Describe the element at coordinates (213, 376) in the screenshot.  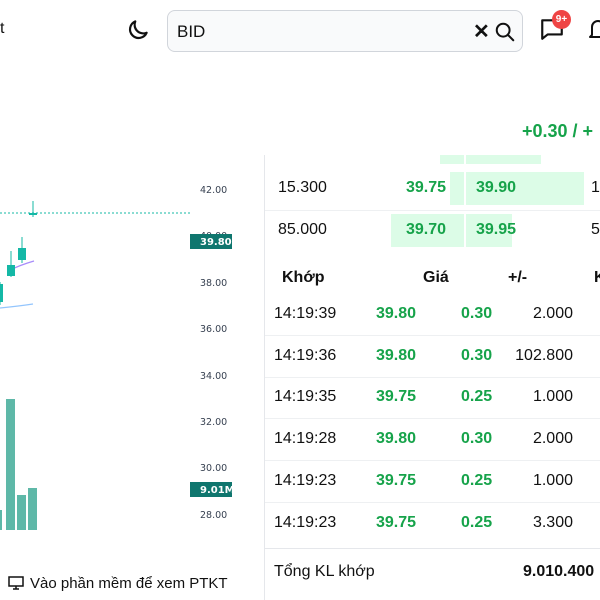
I see `y-tick: 34.00` at that location.